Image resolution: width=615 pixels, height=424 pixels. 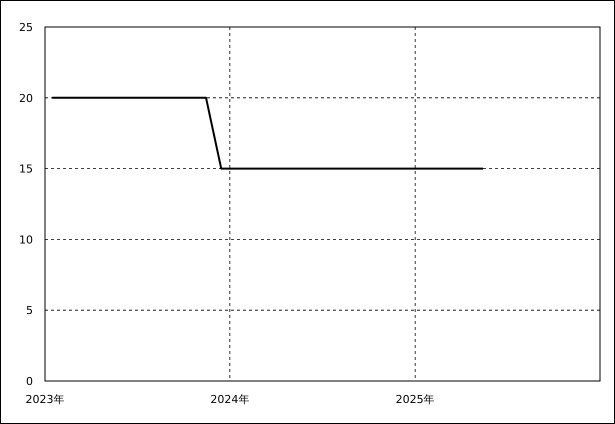 I want to click on y-tick-label: 0, so click(x=29, y=381).